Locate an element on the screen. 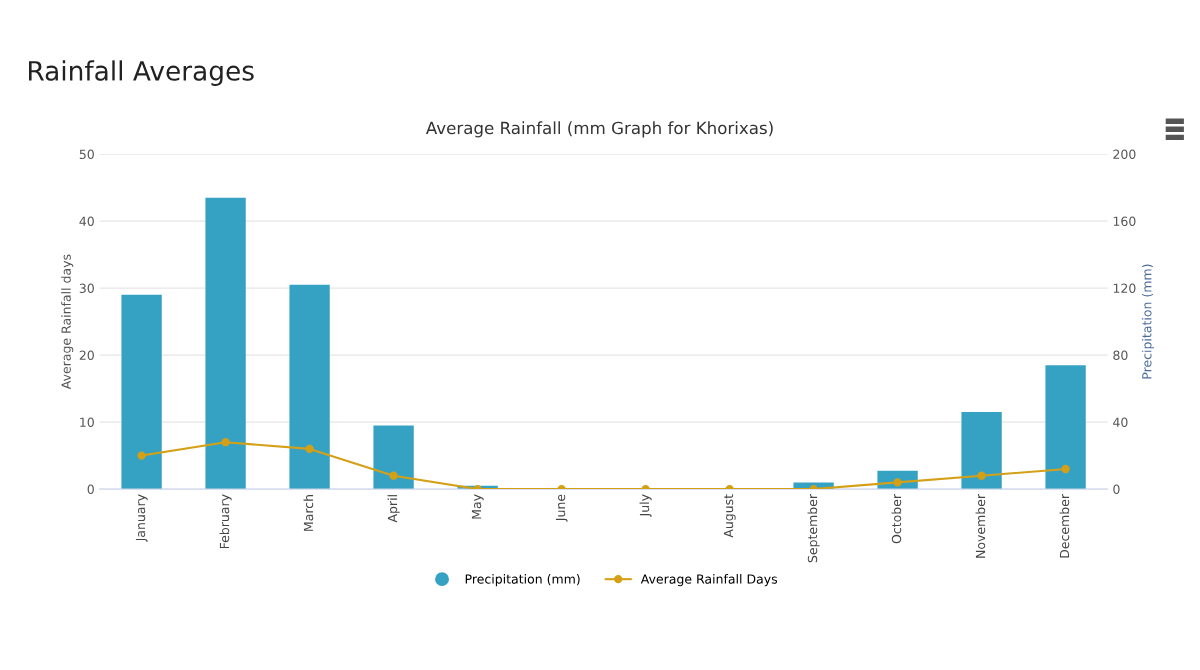  x-tick-label: October is located at coordinates (896, 518).